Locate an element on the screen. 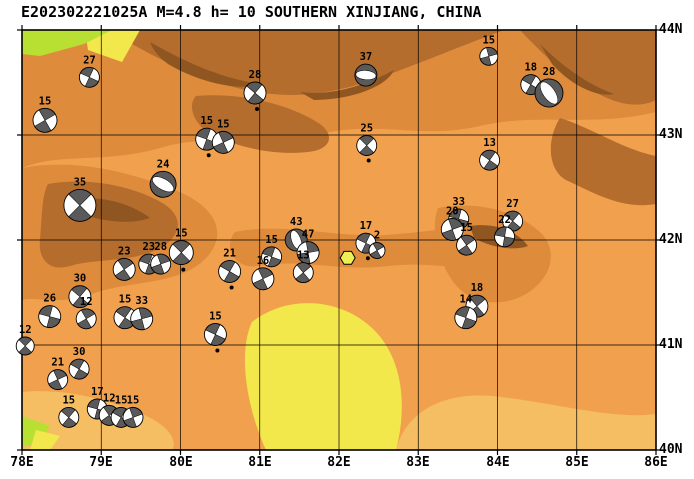 The height and width of the screenshot is (479, 694). event-depth-label: 2 is located at coordinates (377, 236).